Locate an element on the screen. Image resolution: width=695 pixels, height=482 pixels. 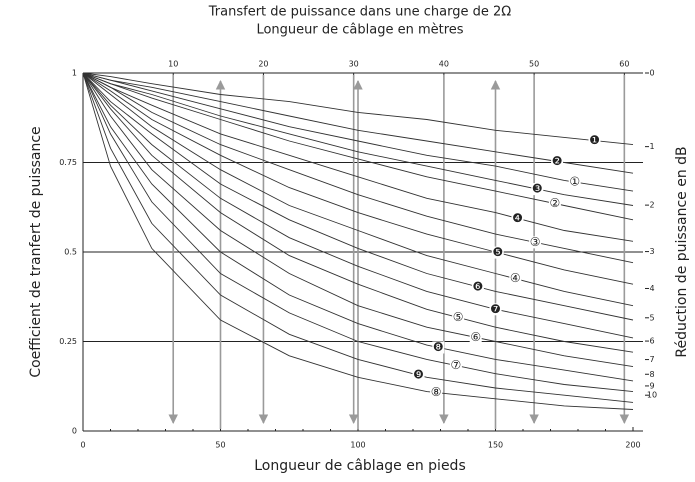
curve-label: ❷ is located at coordinates (557, 161).